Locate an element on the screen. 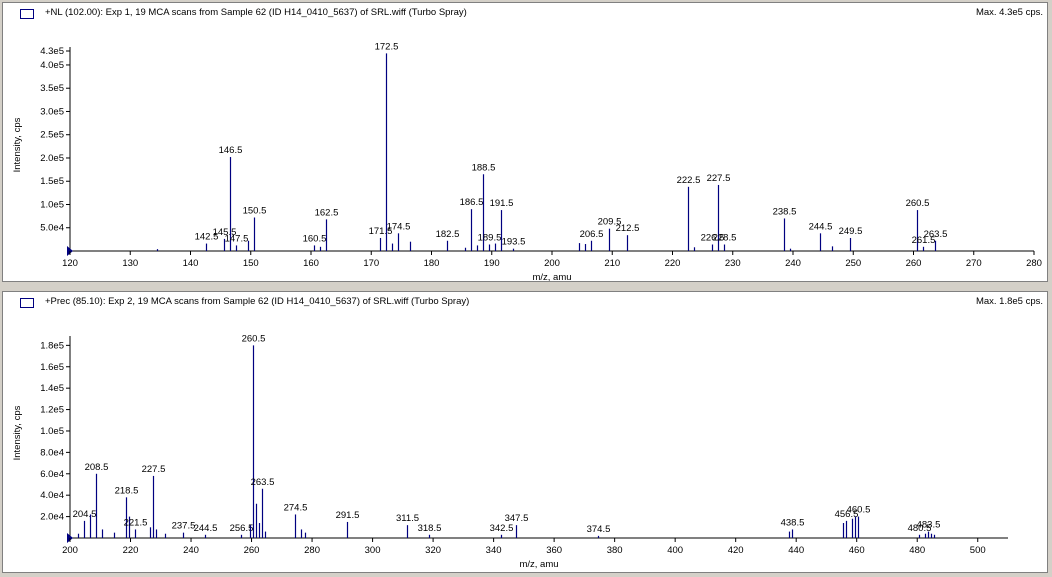  peak-label: 188.5 is located at coordinates (484, 167).